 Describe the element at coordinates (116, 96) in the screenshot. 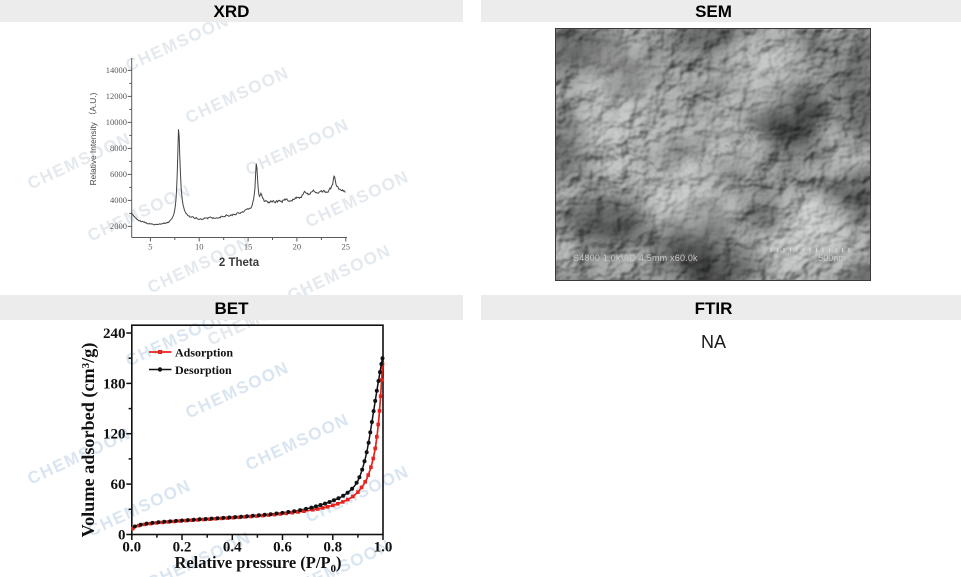

I see `svg-text: 12000` at that location.